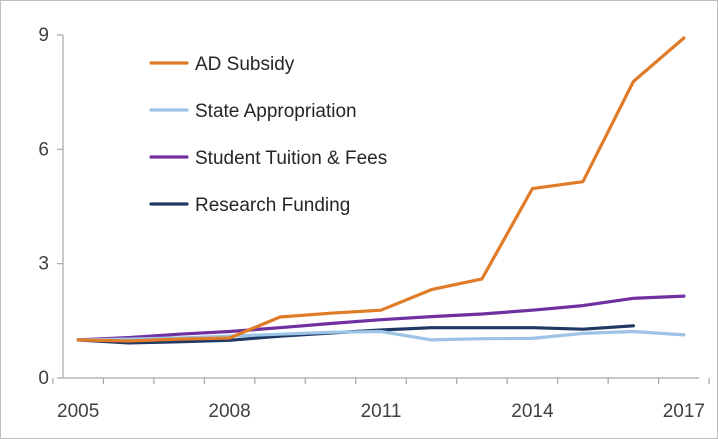 This screenshot has height=439, width=718. What do you see at coordinates (381, 318) in the screenshot?
I see `series-line-student-tuition-fees` at bounding box center [381, 318].